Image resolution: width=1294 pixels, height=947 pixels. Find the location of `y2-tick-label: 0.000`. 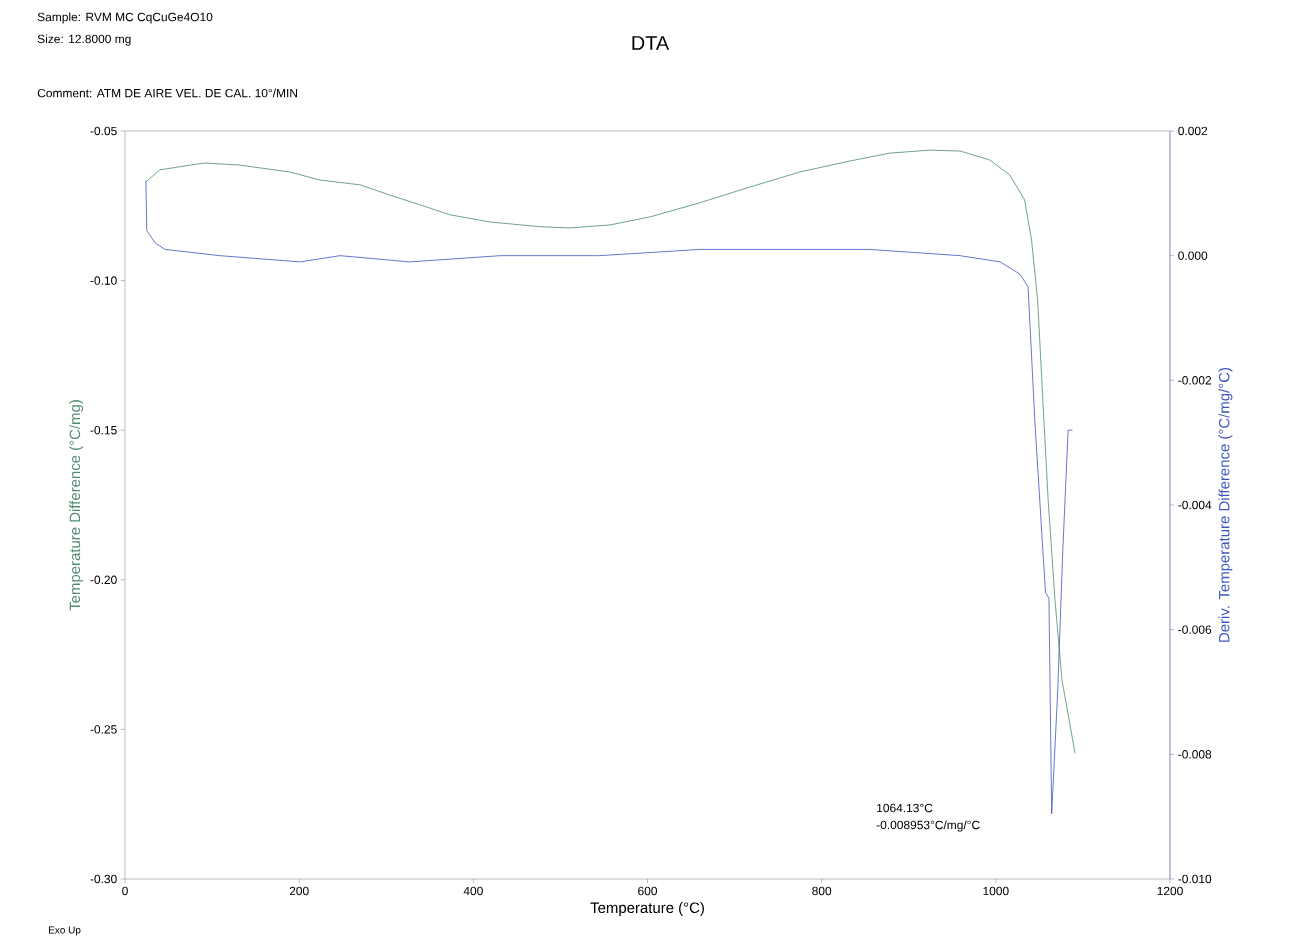

y2-tick-label: 0.000 is located at coordinates (1193, 255).